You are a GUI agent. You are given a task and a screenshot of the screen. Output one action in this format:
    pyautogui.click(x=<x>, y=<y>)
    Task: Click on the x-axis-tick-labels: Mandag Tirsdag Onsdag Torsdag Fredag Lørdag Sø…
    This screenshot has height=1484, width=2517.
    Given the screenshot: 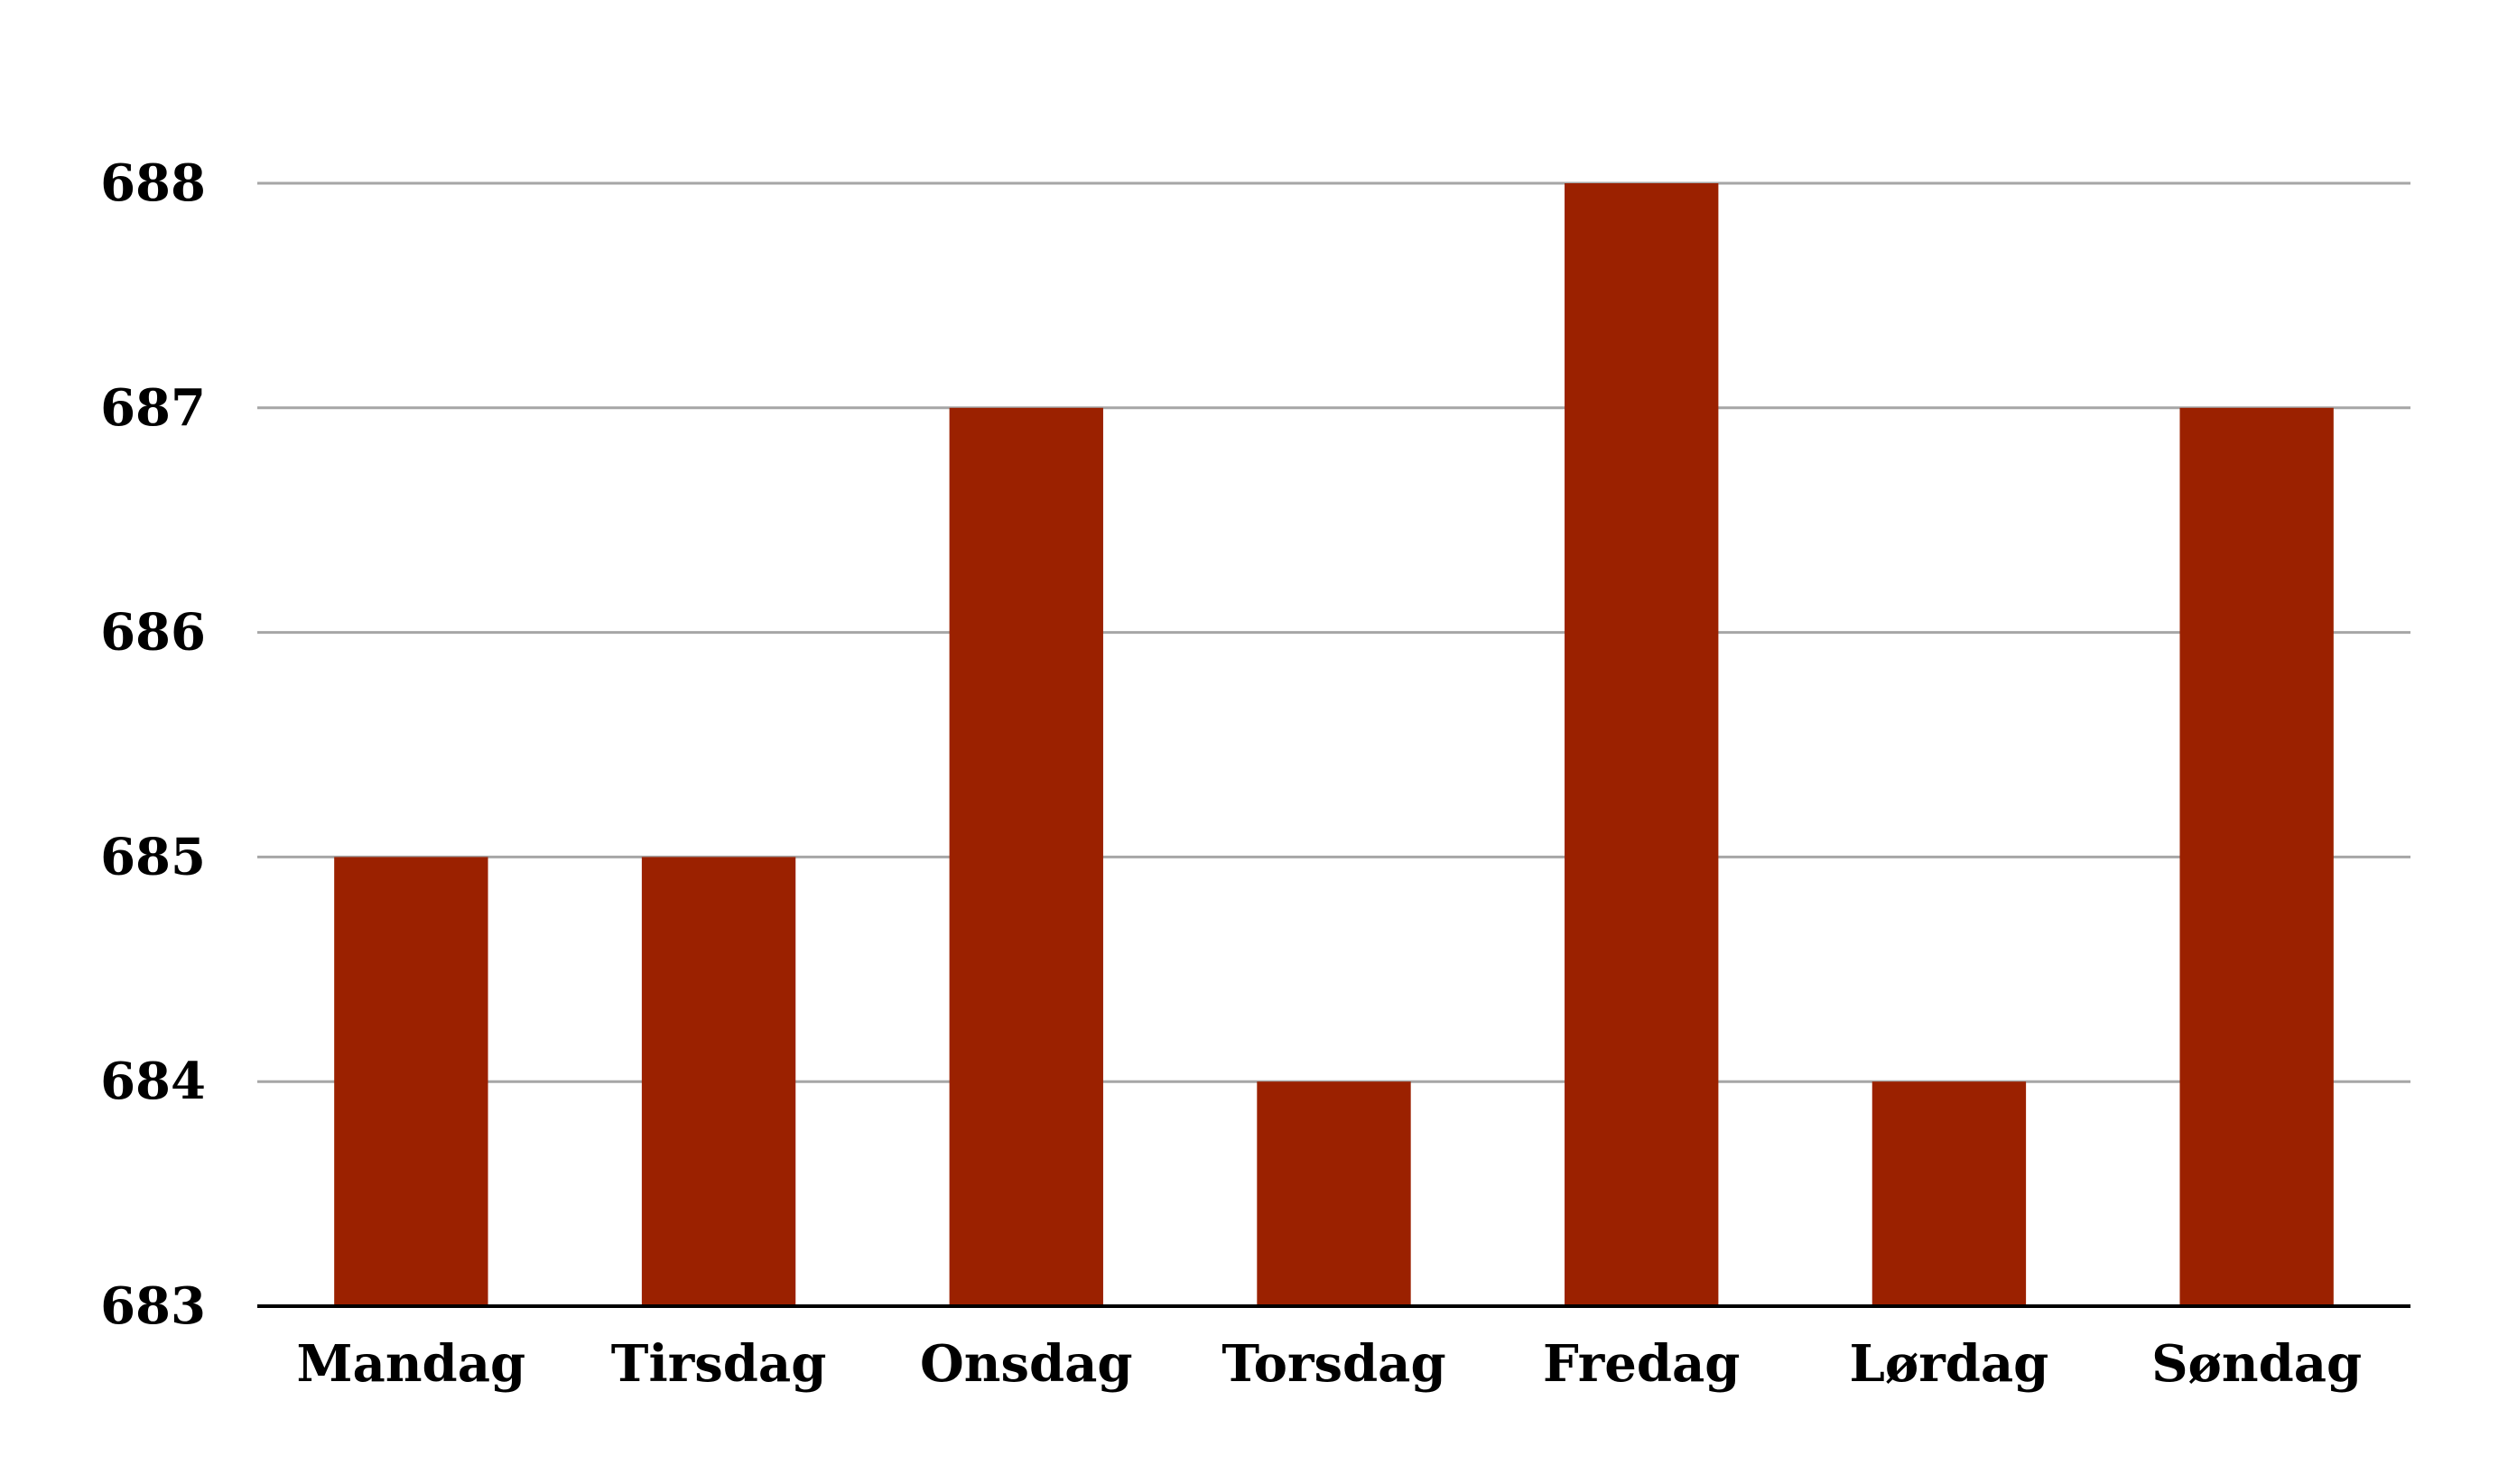 What is the action you would take?
    pyautogui.click(x=1330, y=1364)
    